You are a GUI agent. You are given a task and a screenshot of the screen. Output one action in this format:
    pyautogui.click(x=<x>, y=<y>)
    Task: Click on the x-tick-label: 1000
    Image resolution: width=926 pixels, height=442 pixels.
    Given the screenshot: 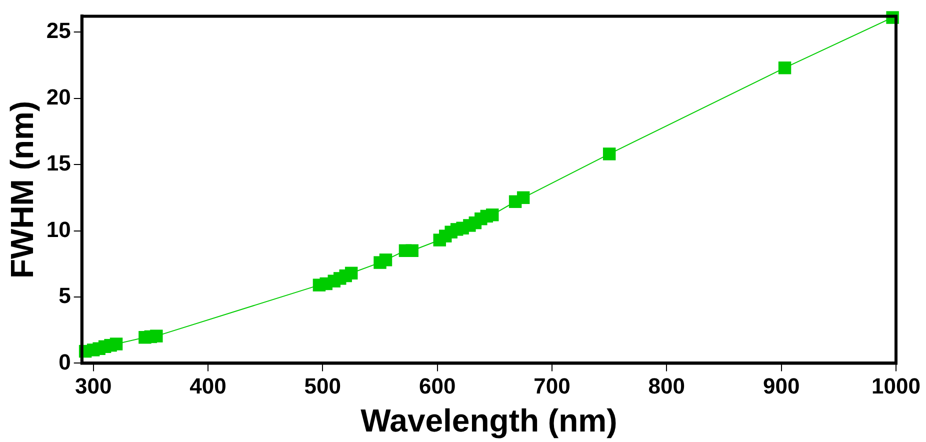 What is the action you would take?
    pyautogui.click(x=896, y=385)
    